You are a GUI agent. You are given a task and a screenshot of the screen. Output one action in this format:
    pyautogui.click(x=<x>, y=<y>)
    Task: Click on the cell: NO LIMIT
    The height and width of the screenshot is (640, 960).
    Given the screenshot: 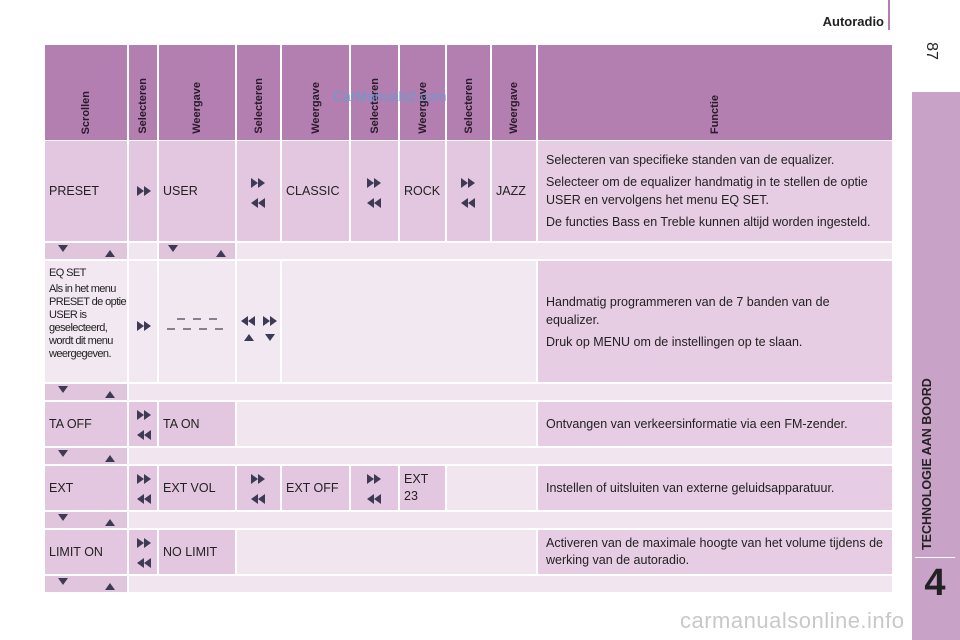 What is the action you would take?
    pyautogui.click(x=197, y=552)
    